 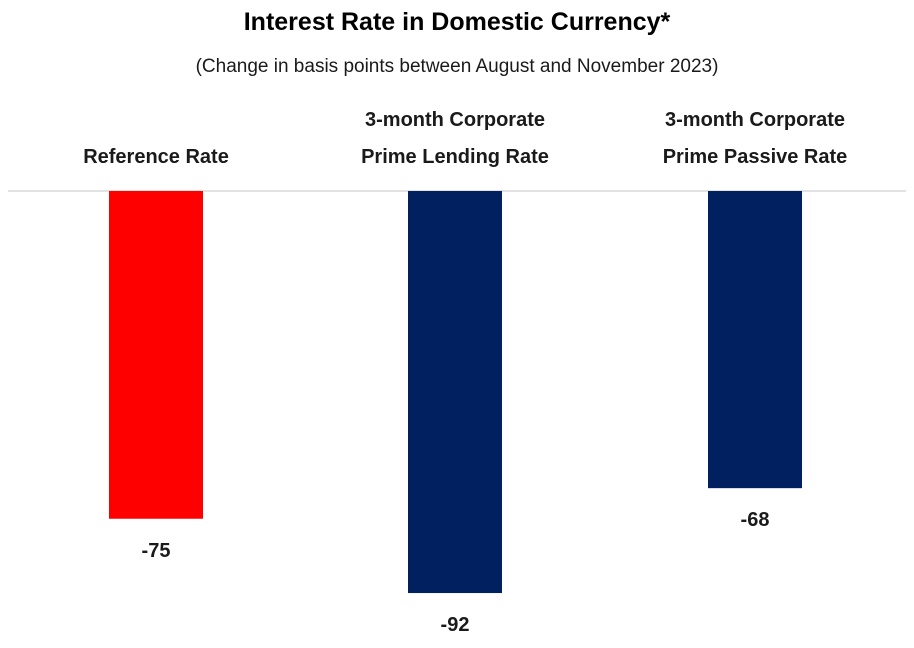 I want to click on value-labels: -75 -92 -68, so click(x=456, y=572).